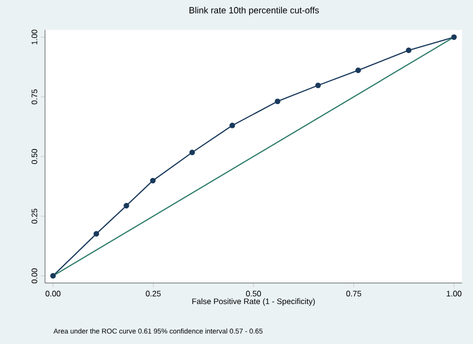 The image size is (473, 344). I want to click on chart-title: Blink rate 10th percentile cut-offs, so click(254, 11).